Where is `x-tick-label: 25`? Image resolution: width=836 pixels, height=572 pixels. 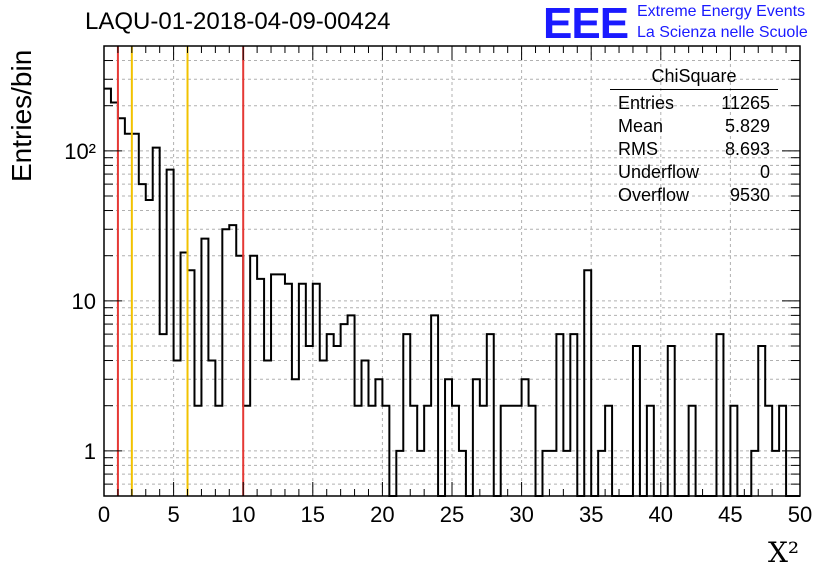
x-tick-label: 25 is located at coordinates (452, 514).